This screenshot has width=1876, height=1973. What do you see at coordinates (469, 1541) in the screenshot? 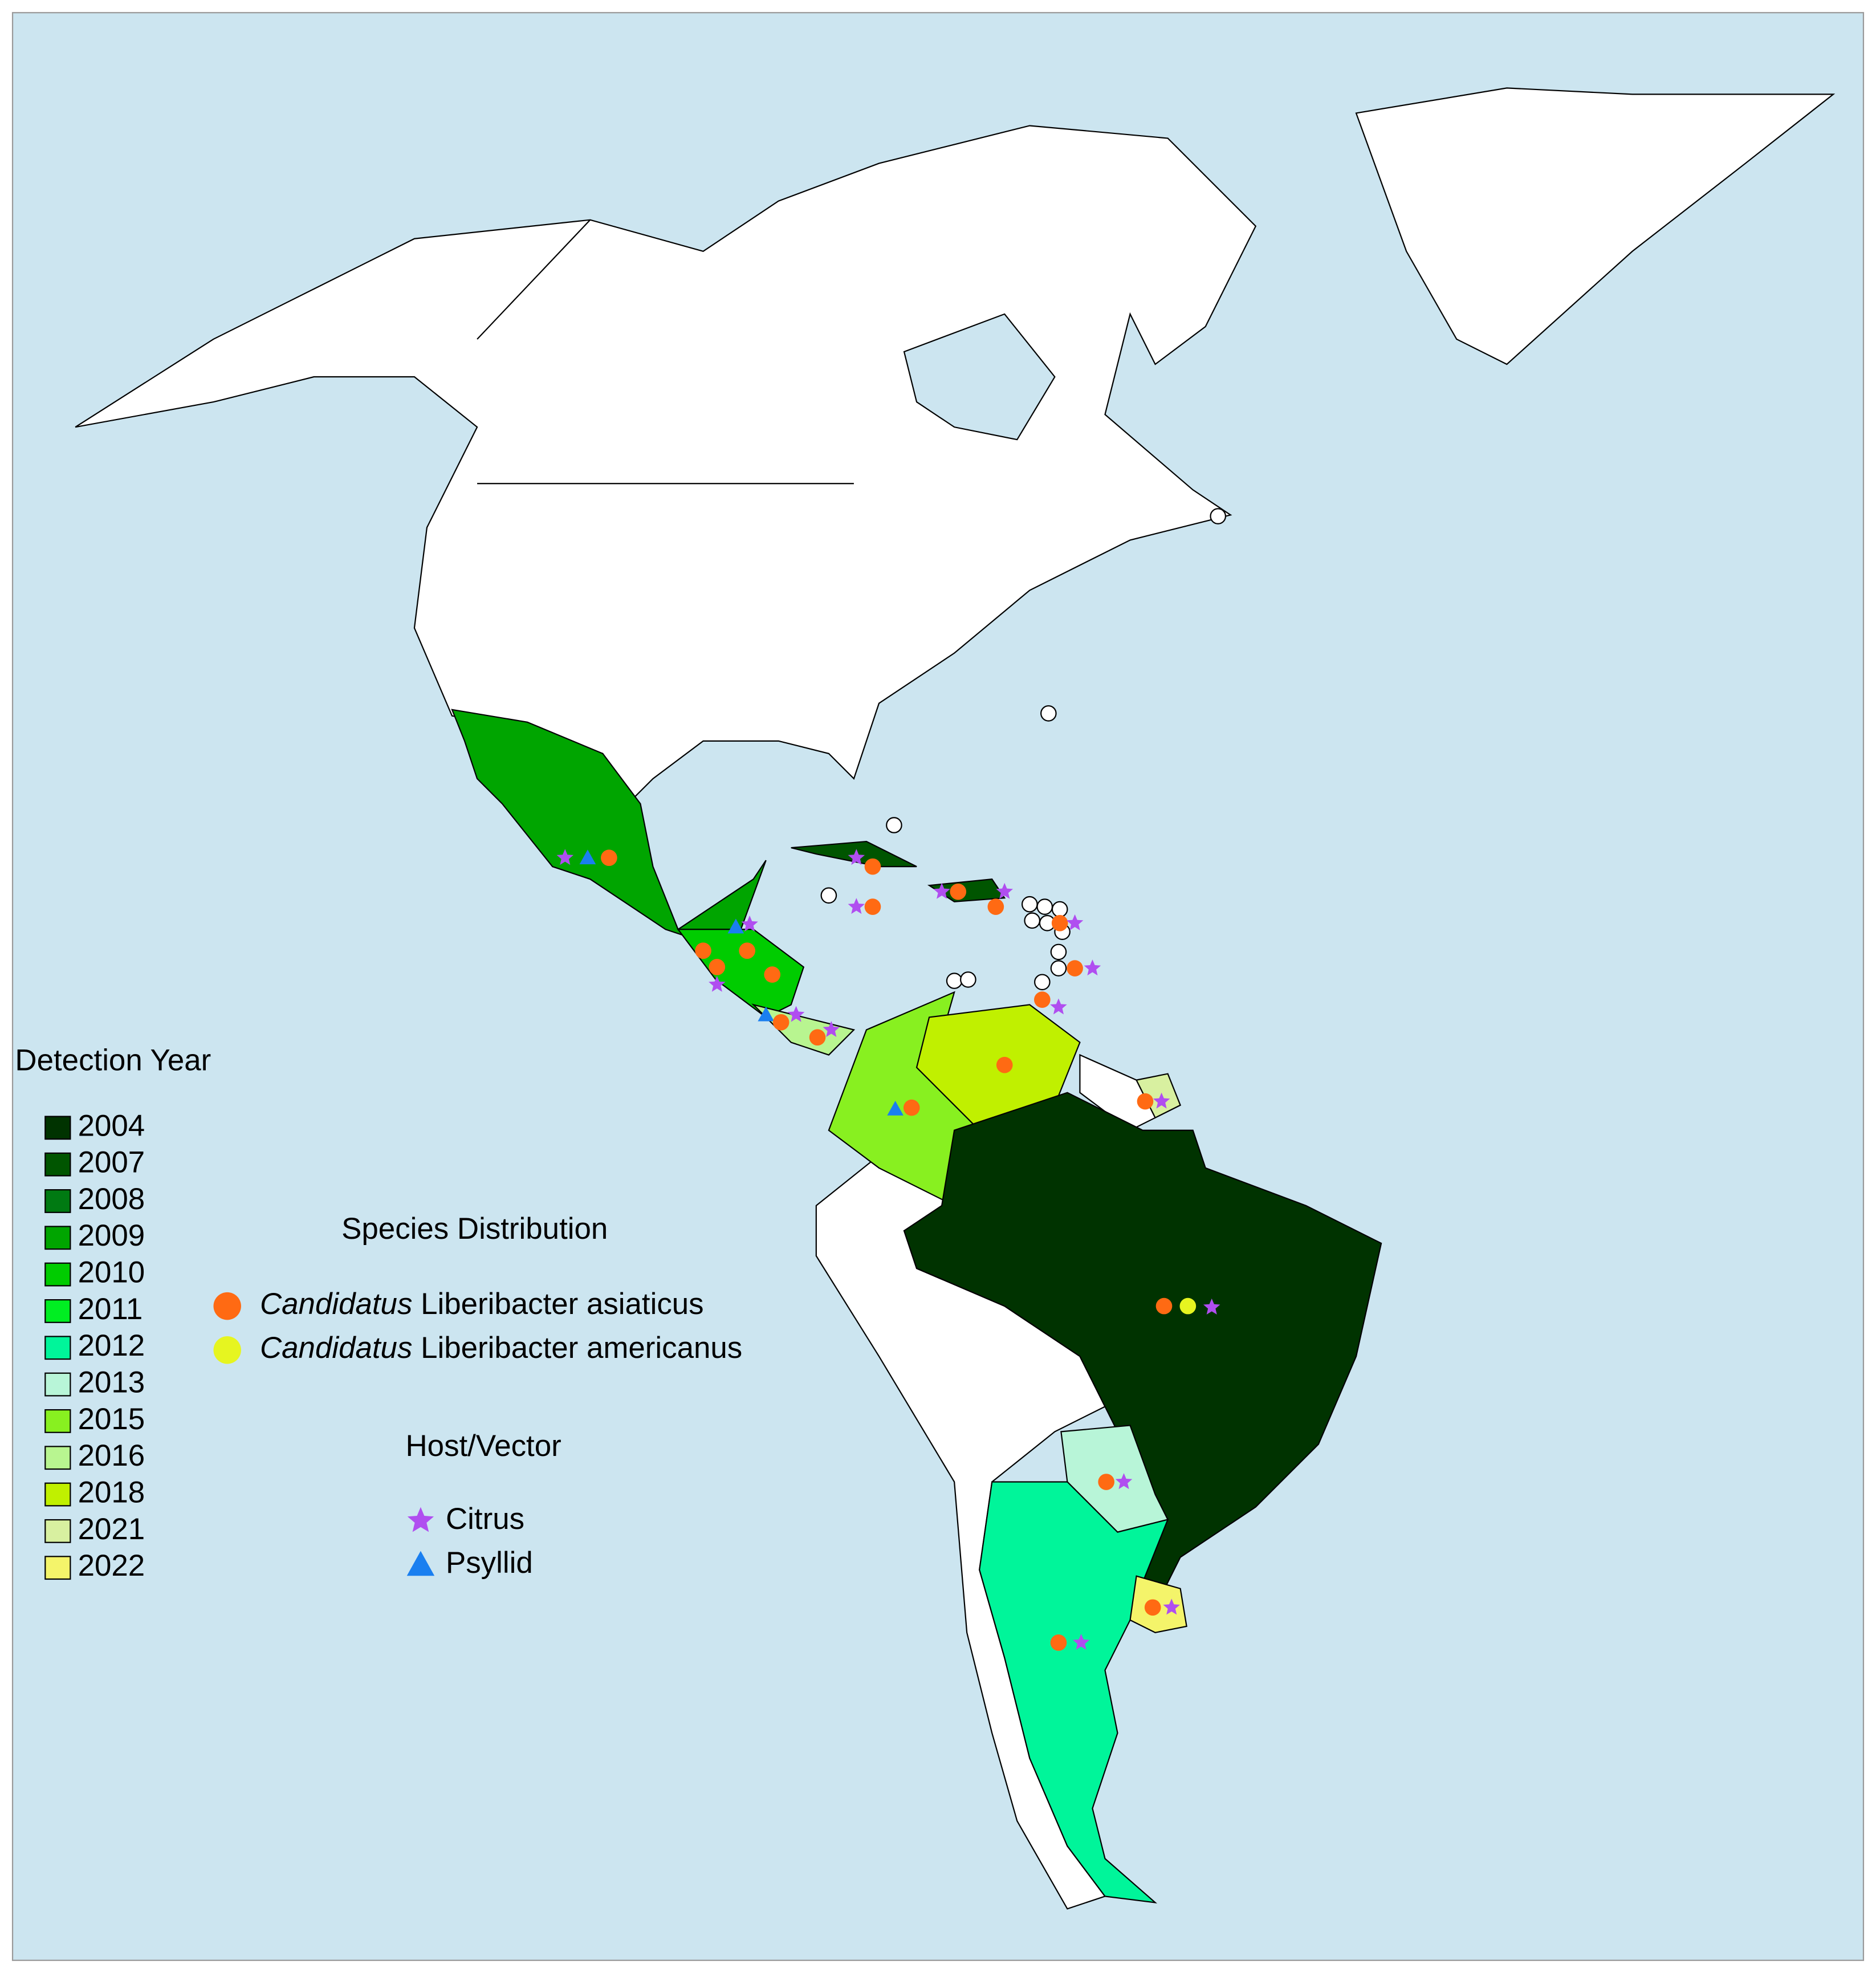
I see `host-vector-legend: Citrus Psyllid` at bounding box center [469, 1541].